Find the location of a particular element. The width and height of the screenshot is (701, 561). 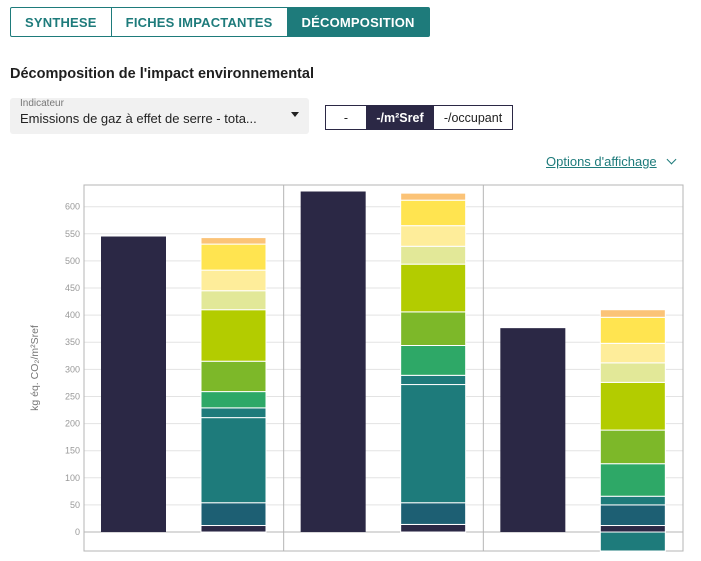

caret-down-icon is located at coordinates (295, 114).